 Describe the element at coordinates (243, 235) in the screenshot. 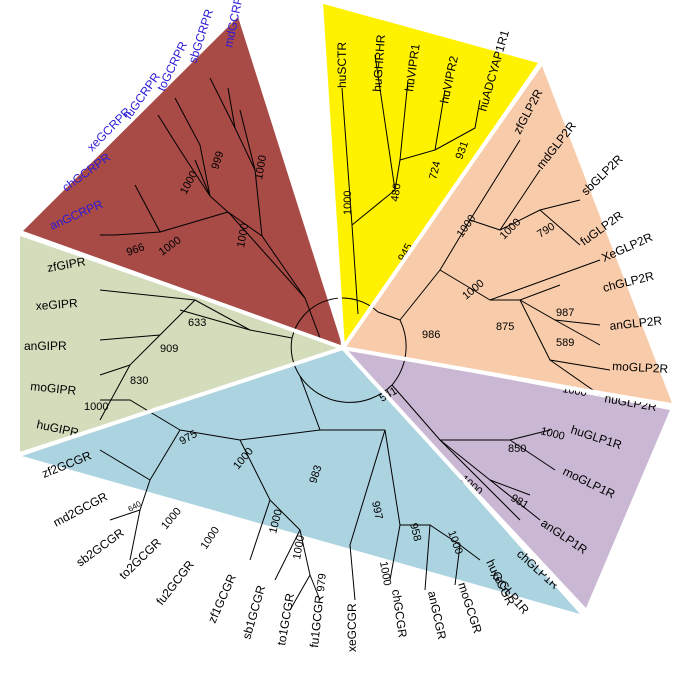

I see `bootstrap-red-1000-c: 1000` at that location.